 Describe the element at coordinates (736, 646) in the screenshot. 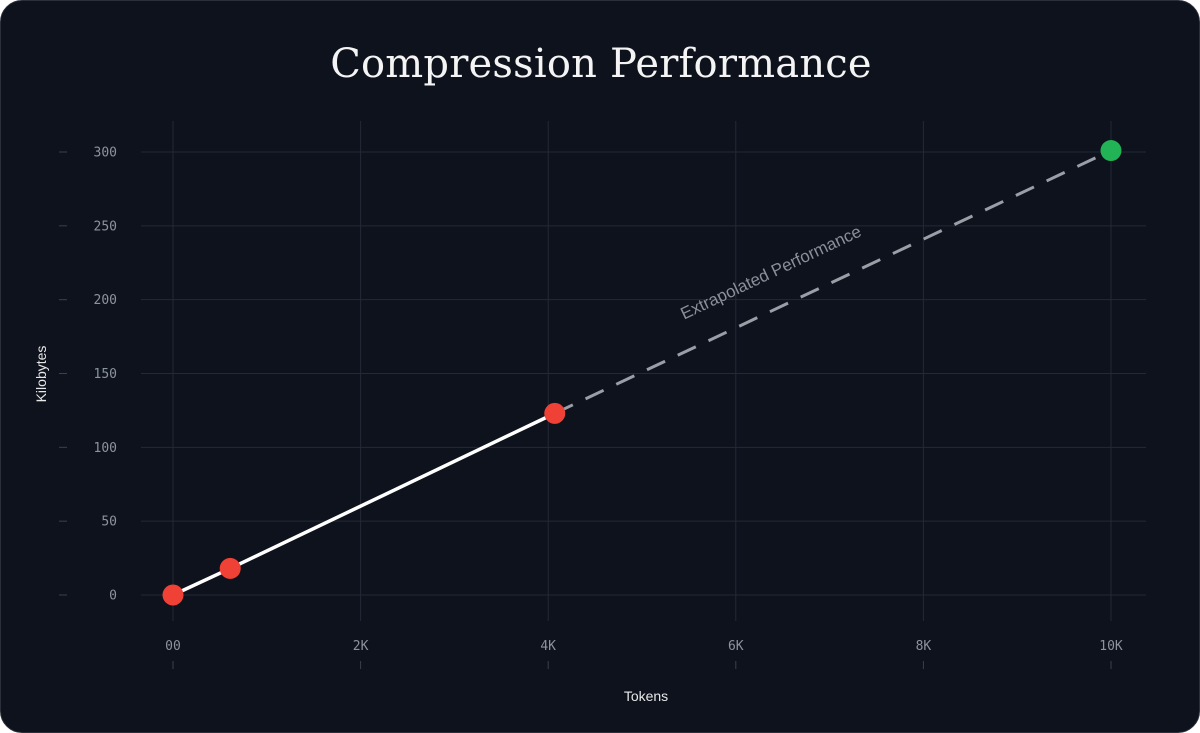

I see `x-tick-label: 6K` at that location.